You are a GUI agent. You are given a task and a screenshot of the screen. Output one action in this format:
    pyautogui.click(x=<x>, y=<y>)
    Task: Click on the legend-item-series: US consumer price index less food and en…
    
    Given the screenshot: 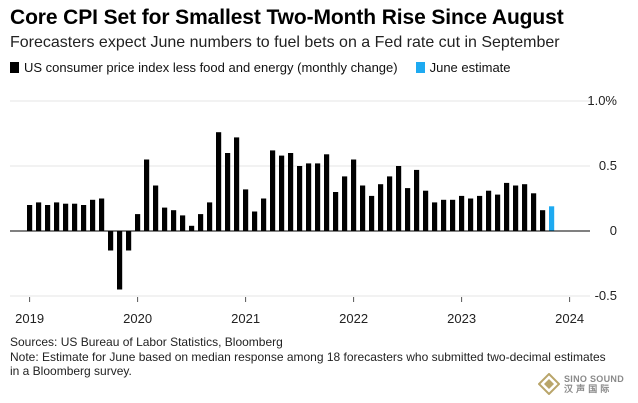 What is the action you would take?
    pyautogui.click(x=204, y=67)
    